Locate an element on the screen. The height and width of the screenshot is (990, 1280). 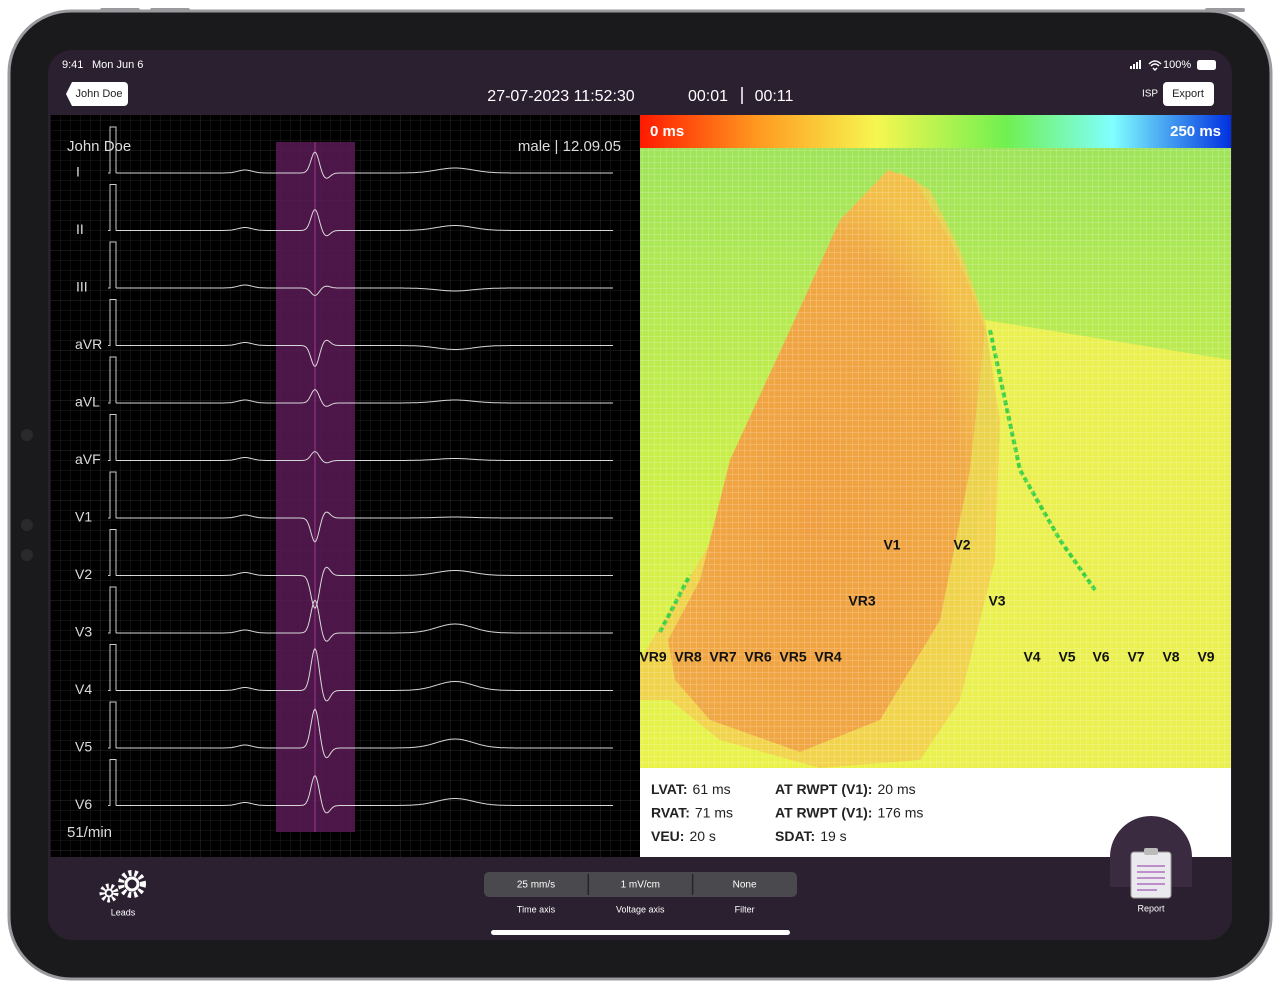
segment-value: 25 mm/s is located at coordinates (536, 885).